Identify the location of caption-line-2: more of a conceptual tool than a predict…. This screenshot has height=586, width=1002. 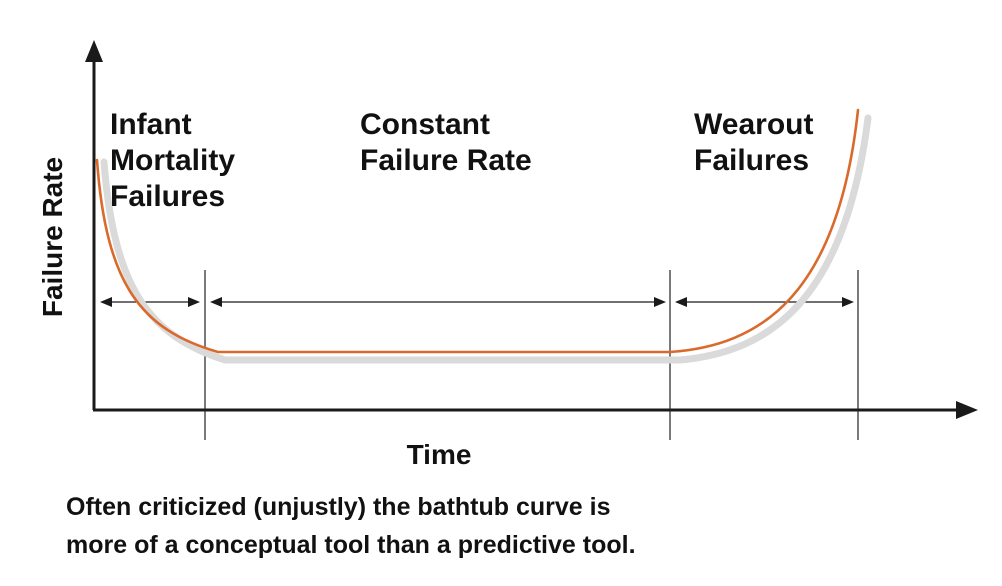
(351, 545).